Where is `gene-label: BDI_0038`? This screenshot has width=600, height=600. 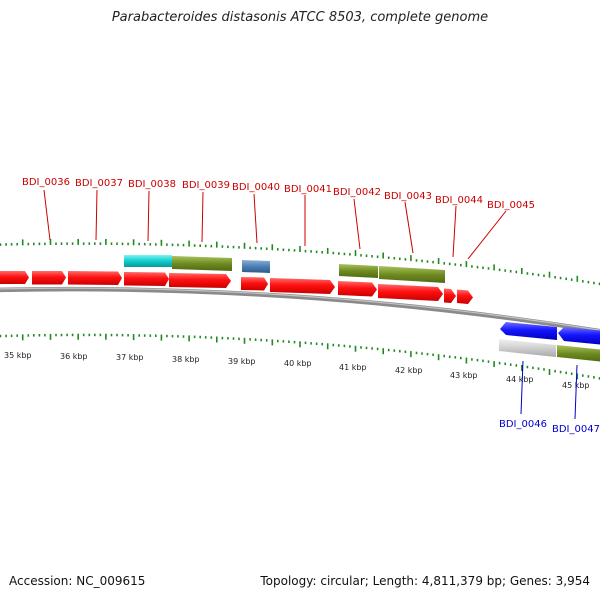 gene-label: BDI_0038 is located at coordinates (152, 184).